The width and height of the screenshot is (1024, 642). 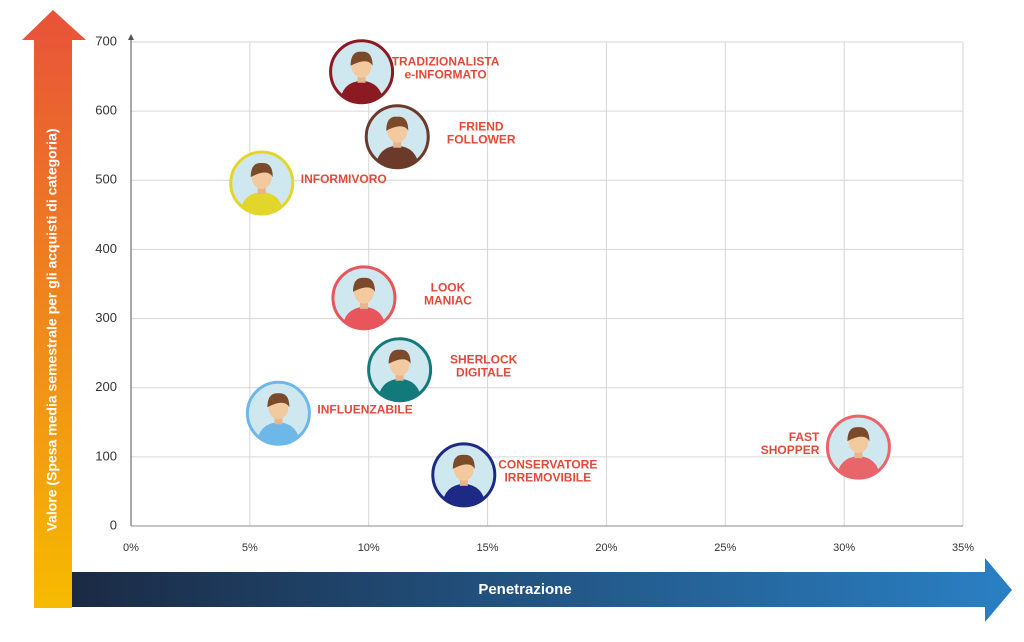 I want to click on x-tick-label: 15%, so click(x=488, y=548).